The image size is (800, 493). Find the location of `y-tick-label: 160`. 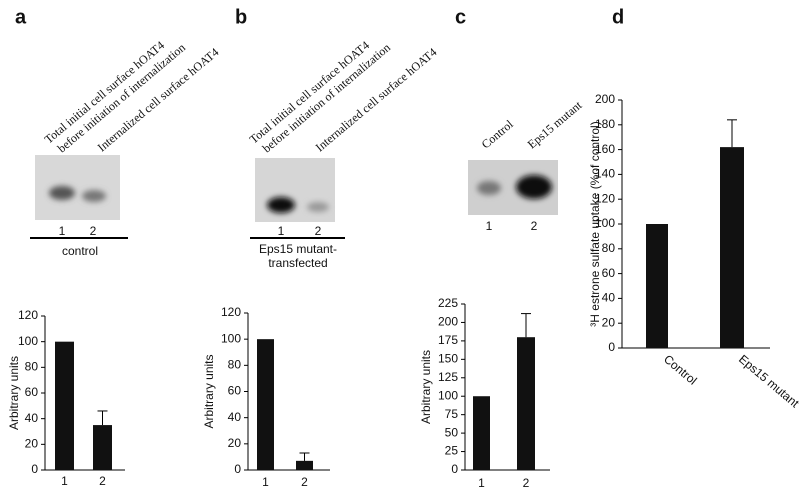

y-tick-label: 160 is located at coordinates (605, 149).